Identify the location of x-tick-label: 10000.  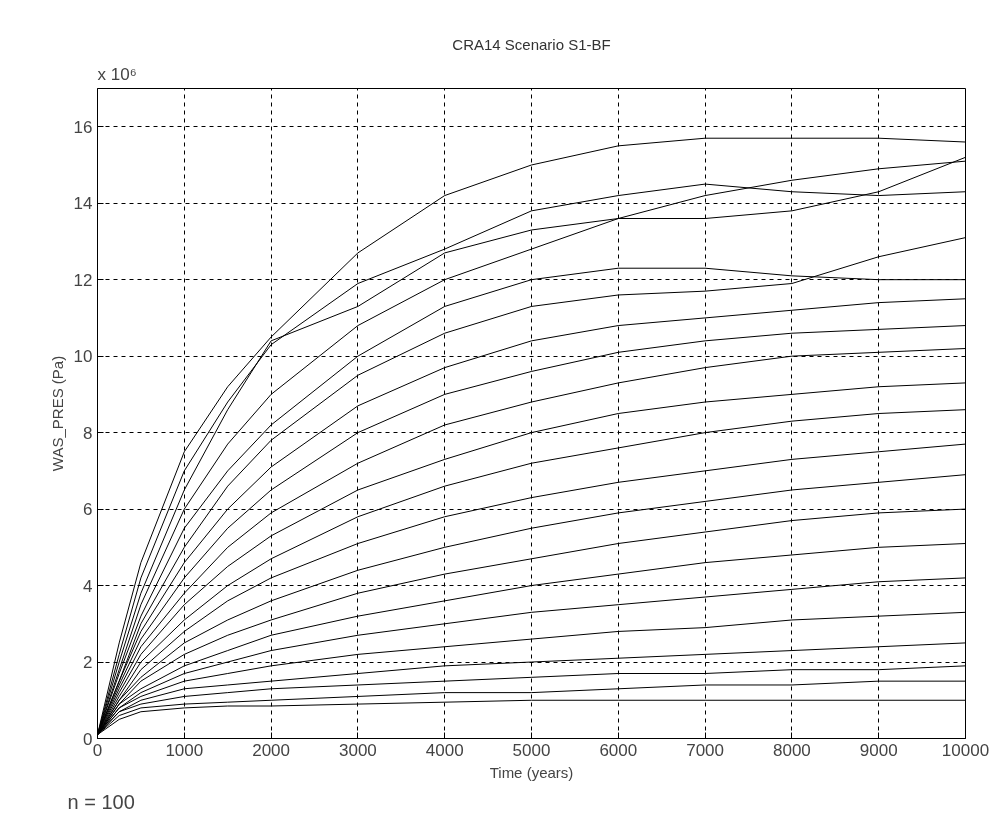
(965, 750).